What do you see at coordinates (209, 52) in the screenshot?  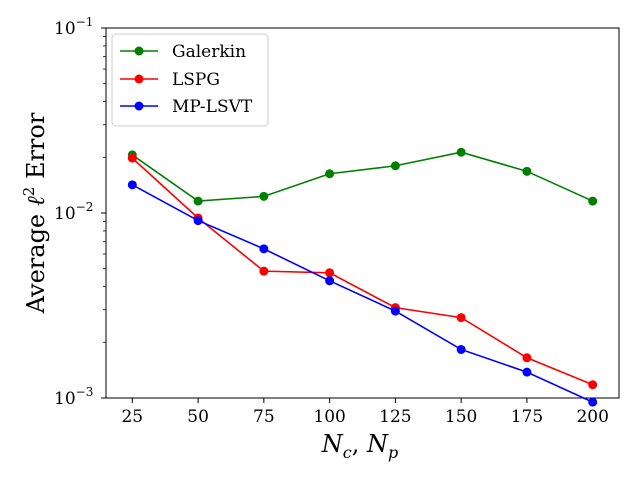 I see `legend-label-galerkin: Galerkin` at bounding box center [209, 52].